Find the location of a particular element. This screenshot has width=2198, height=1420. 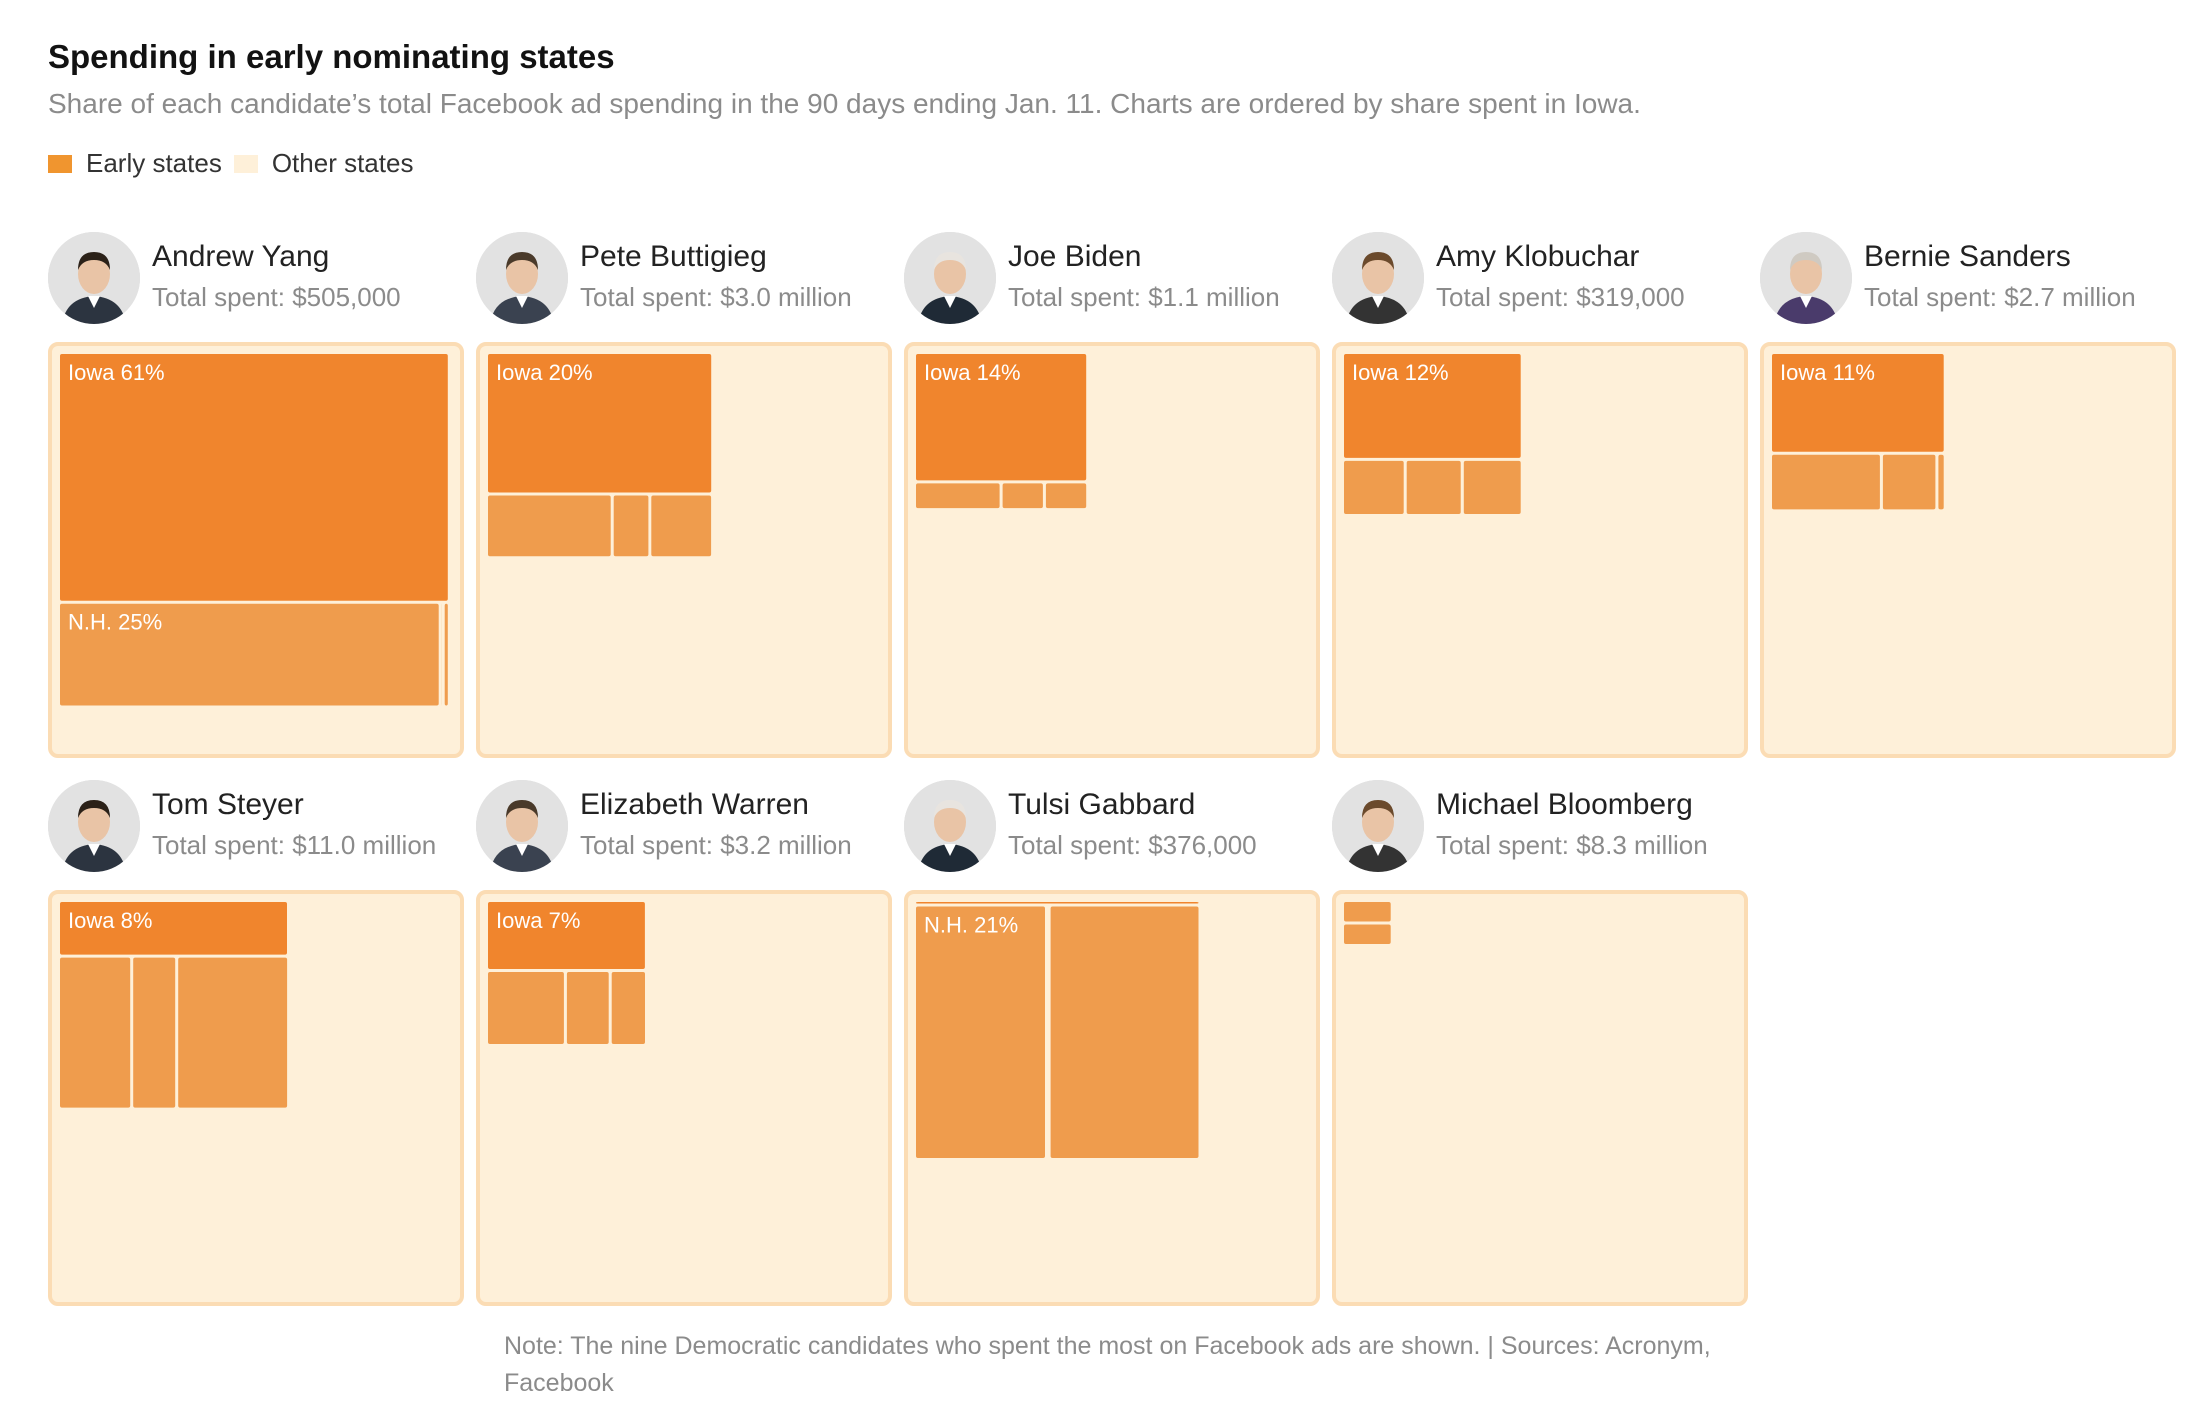

candidate-total-spent: Total spent: $376,000 is located at coordinates (1132, 845).